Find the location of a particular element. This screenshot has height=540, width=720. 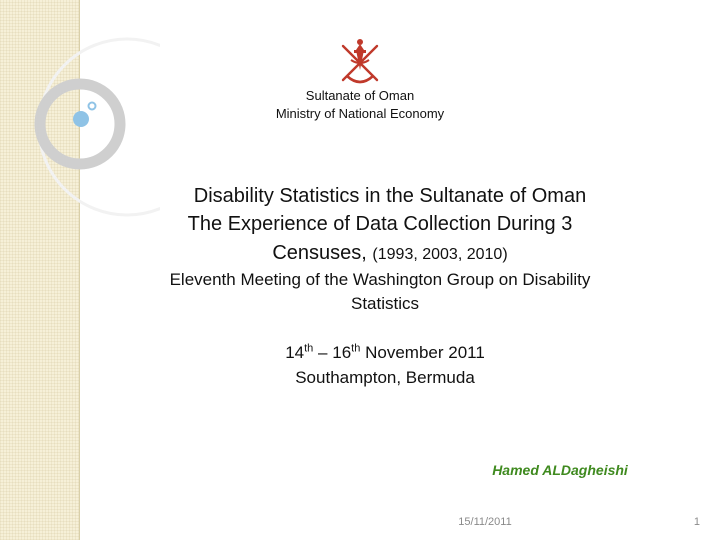

author-name: Hamed ALDagheishi is located at coordinates (560, 470).